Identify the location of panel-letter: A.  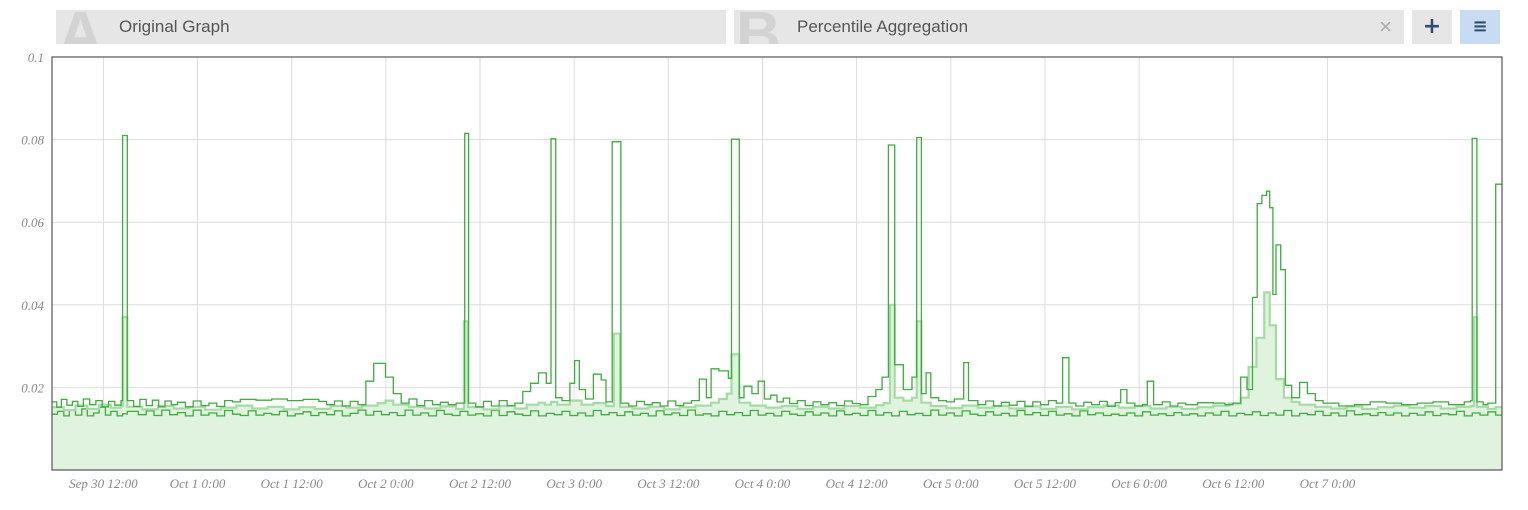
(80, 27).